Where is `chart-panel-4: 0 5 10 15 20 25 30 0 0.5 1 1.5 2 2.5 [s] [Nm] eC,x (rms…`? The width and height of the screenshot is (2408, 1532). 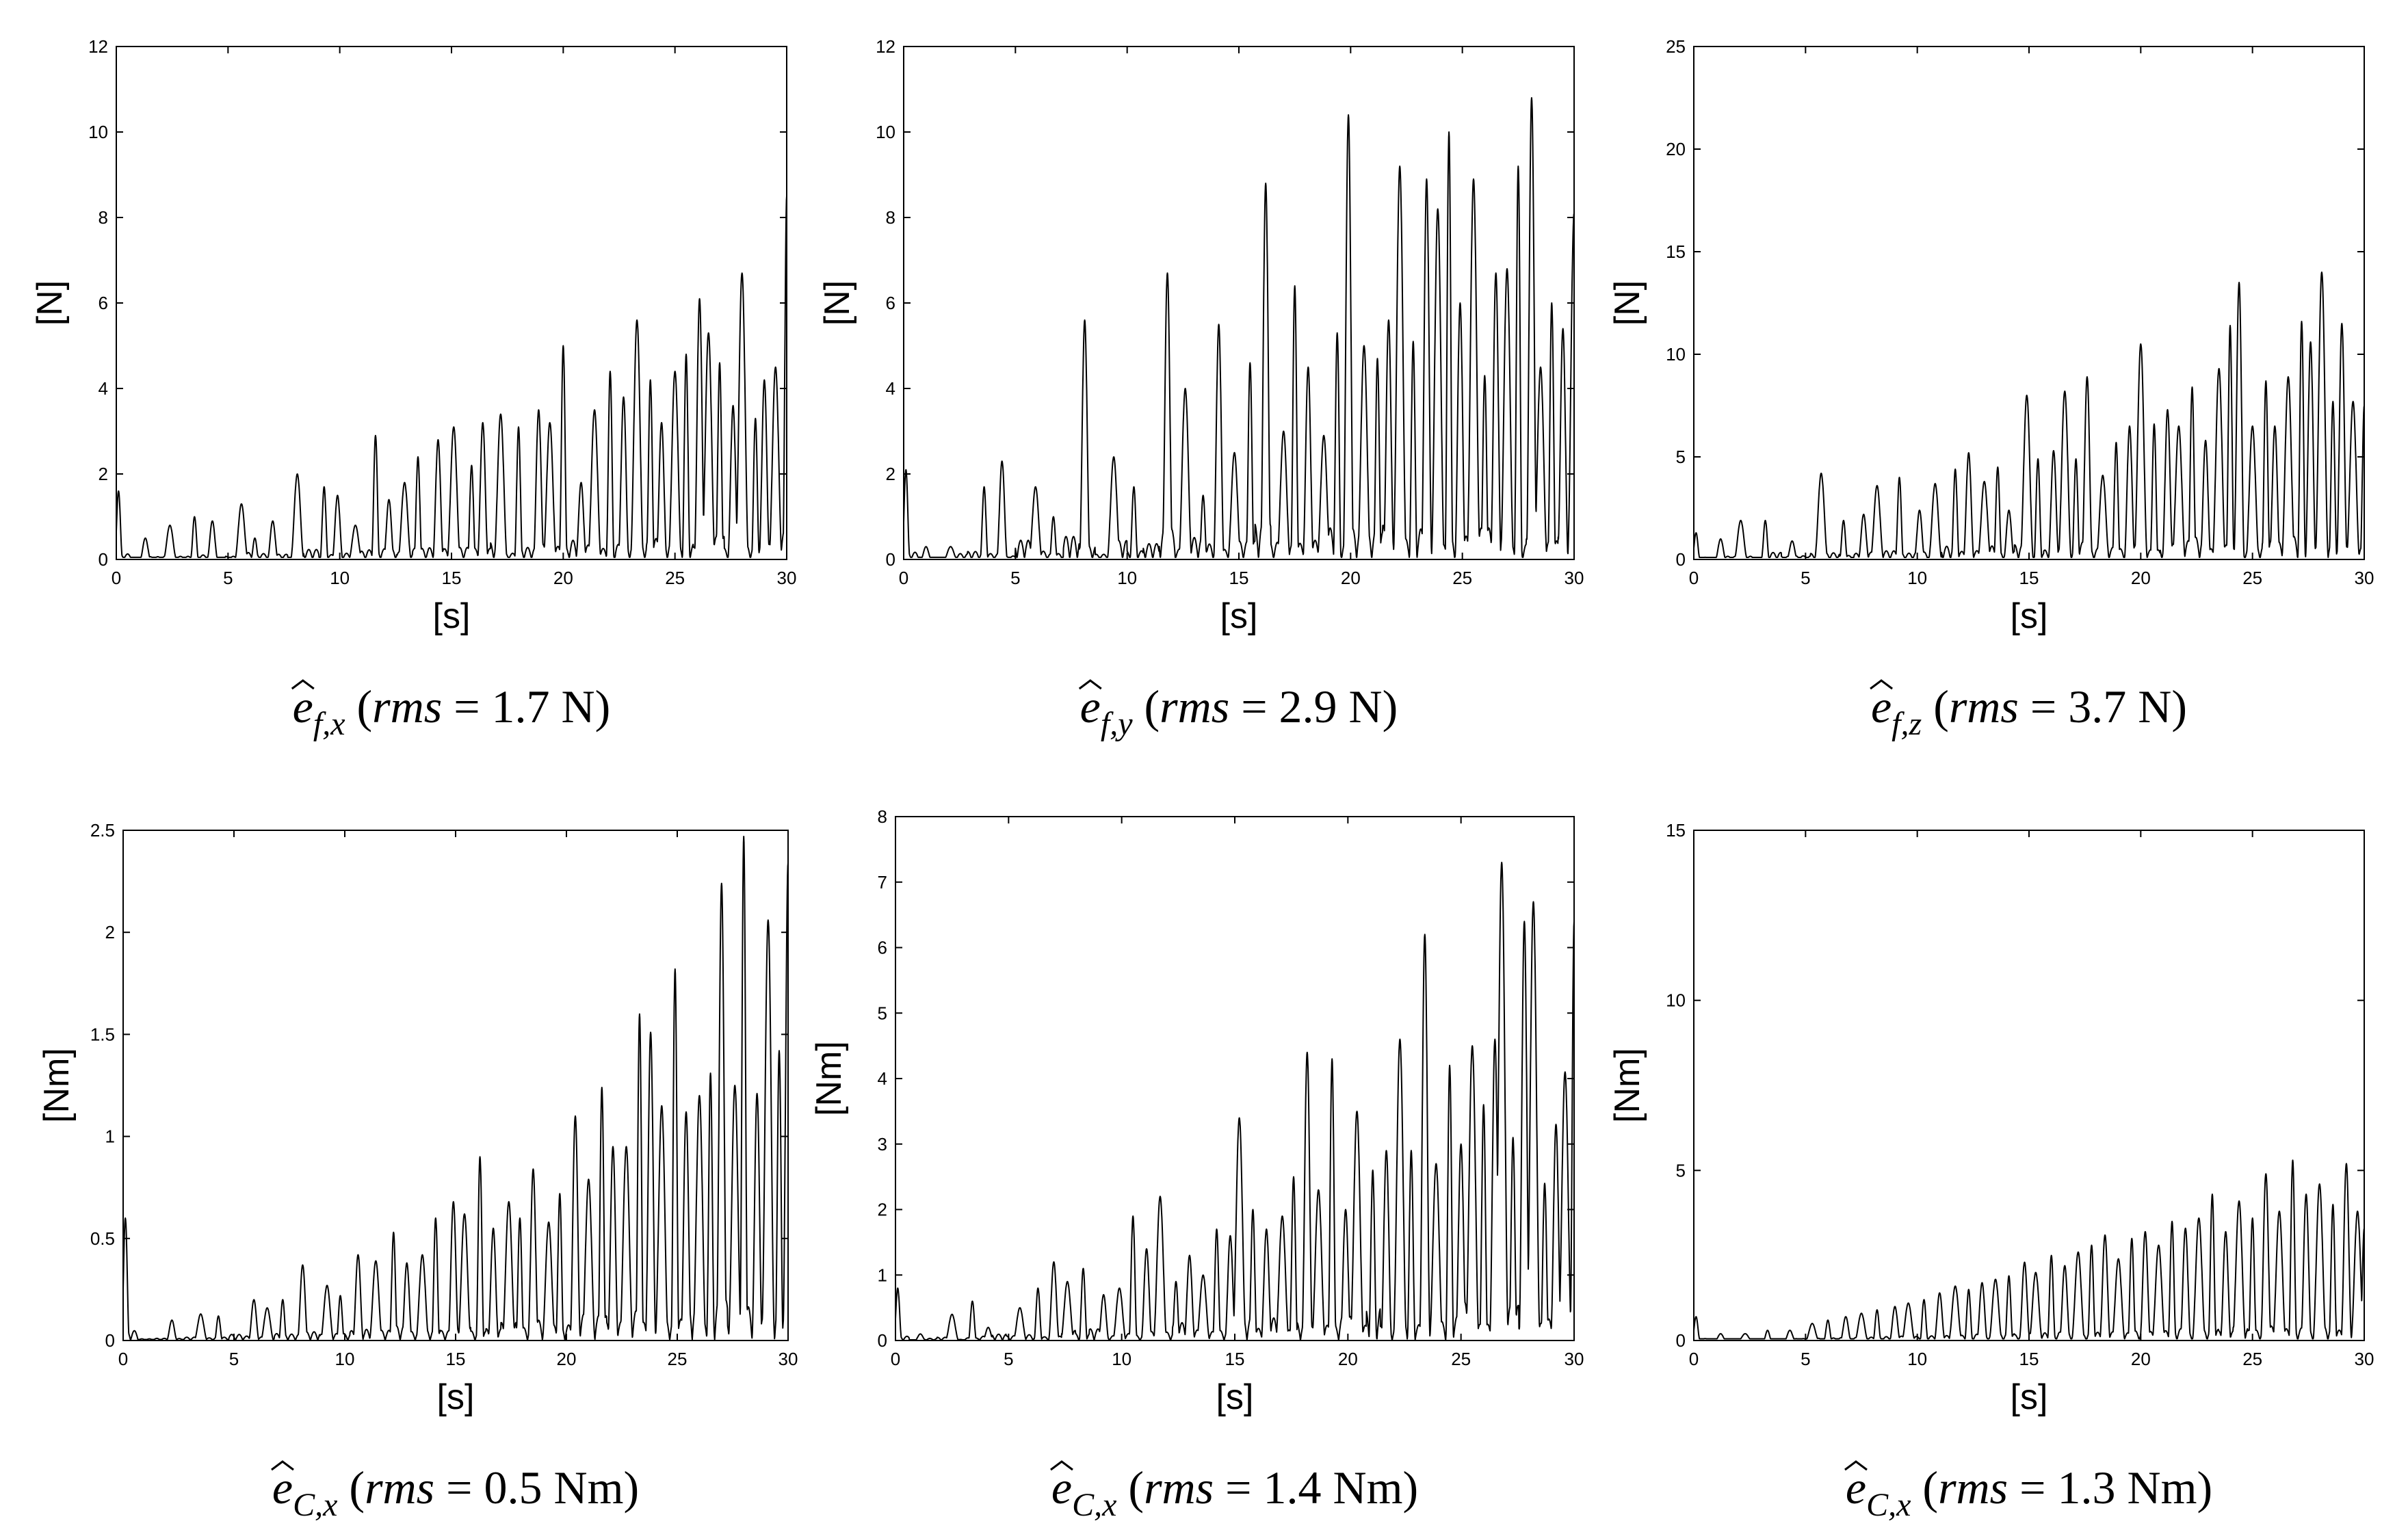
chart-panel-4: 0 5 10 15 20 25 30 0 0.5 1 1.5 2 2.5 [s] [Nm] eC,x (rms… is located at coordinates (417, 1171).